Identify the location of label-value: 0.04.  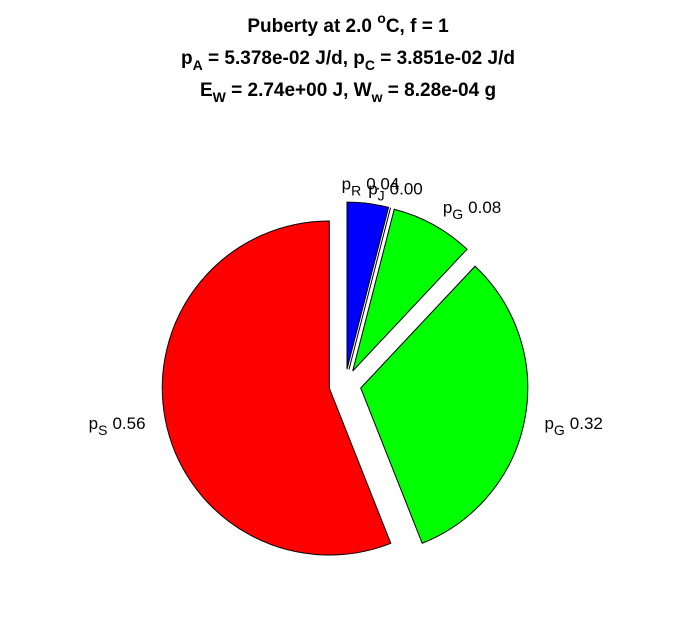
(382, 184).